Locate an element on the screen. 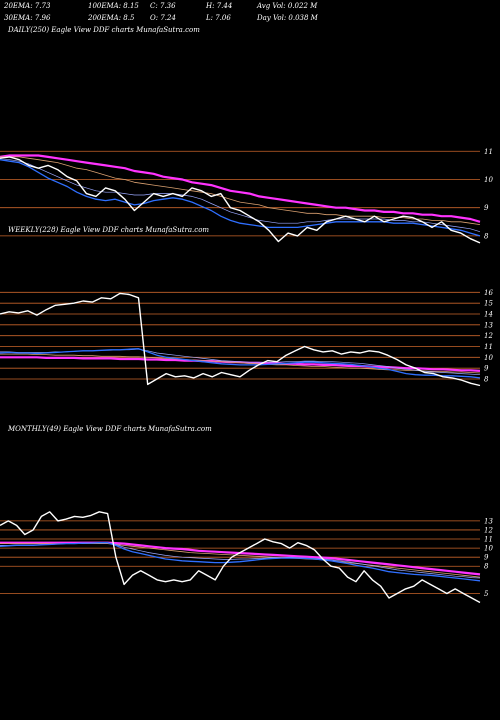 The height and width of the screenshot is (720, 500). daily-panel: 11 10 9 8 is located at coordinates (246, 196).